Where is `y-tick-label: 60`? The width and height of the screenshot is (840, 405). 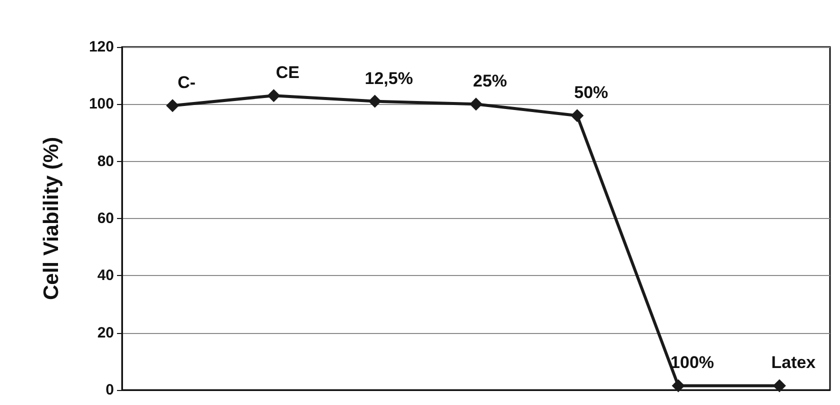 y-tick-label: 60 is located at coordinates (105, 218).